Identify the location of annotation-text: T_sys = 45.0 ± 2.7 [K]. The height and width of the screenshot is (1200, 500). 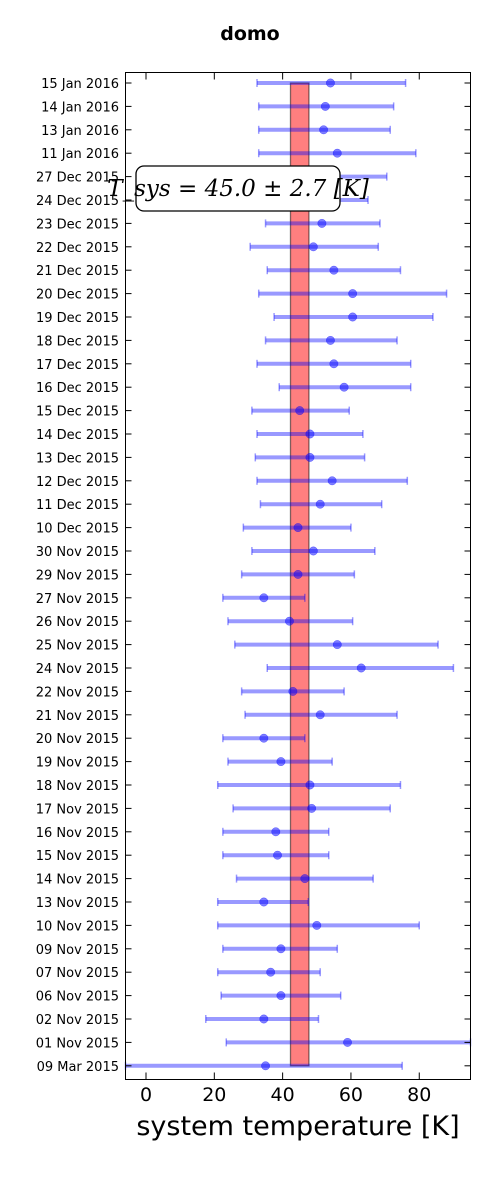
(237, 189).